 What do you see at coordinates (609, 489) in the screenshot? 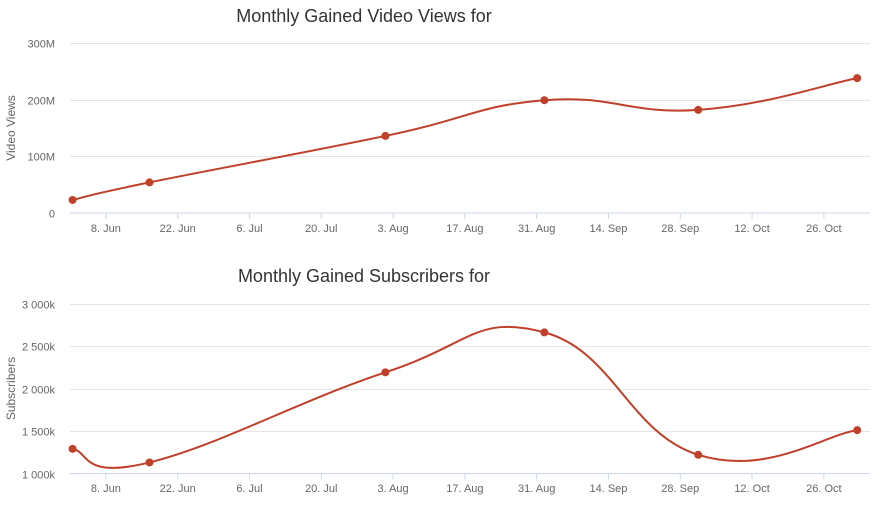
I see `subs-x-tick-label: 14. Sep` at bounding box center [609, 489].